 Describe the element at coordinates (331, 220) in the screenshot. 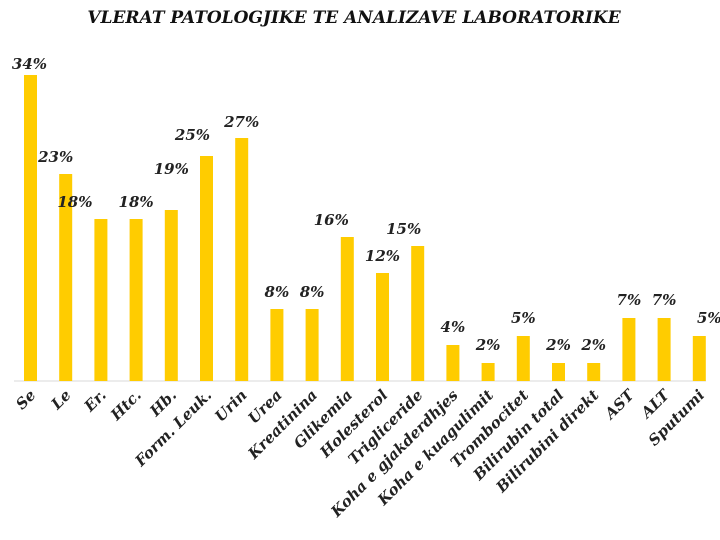

I see `data-label: 16%` at that location.